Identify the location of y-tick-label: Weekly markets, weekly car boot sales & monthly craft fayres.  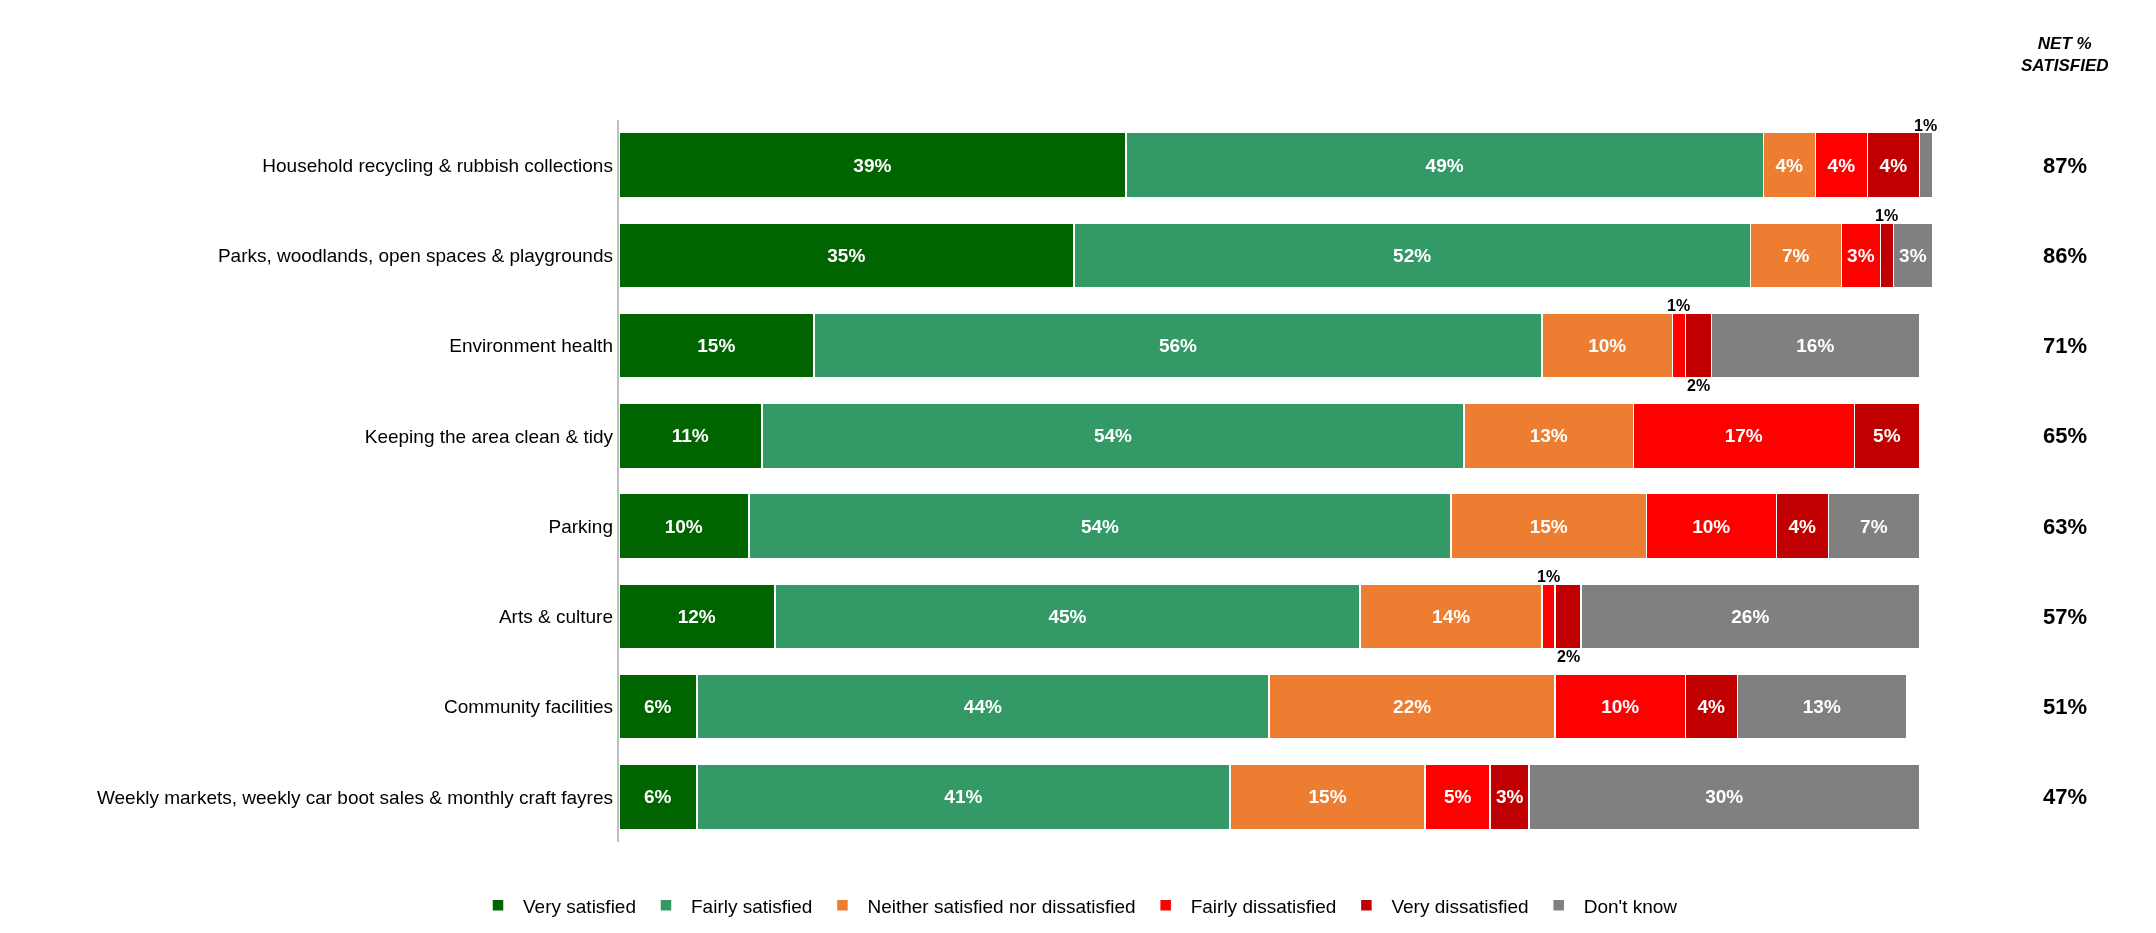
(354, 797).